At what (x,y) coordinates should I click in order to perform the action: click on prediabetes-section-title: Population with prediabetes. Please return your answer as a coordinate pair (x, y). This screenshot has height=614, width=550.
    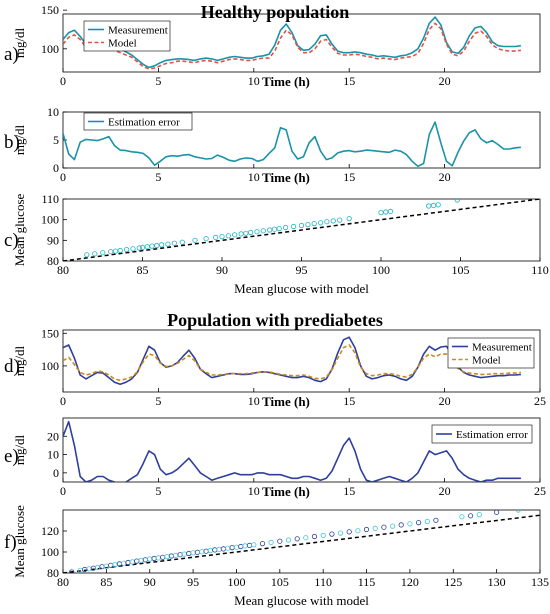
    Looking at the image, I should click on (275, 320).